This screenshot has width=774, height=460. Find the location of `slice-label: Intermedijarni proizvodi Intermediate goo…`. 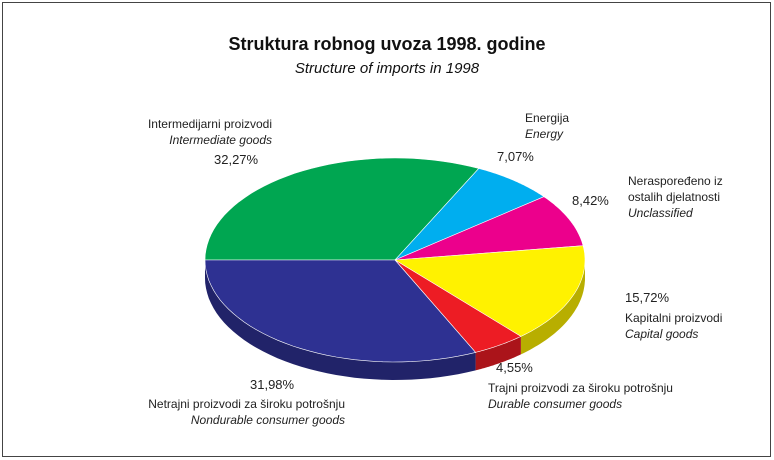

slice-label: Intermedijarni proizvodi Intermediate goo… is located at coordinates (210, 132).